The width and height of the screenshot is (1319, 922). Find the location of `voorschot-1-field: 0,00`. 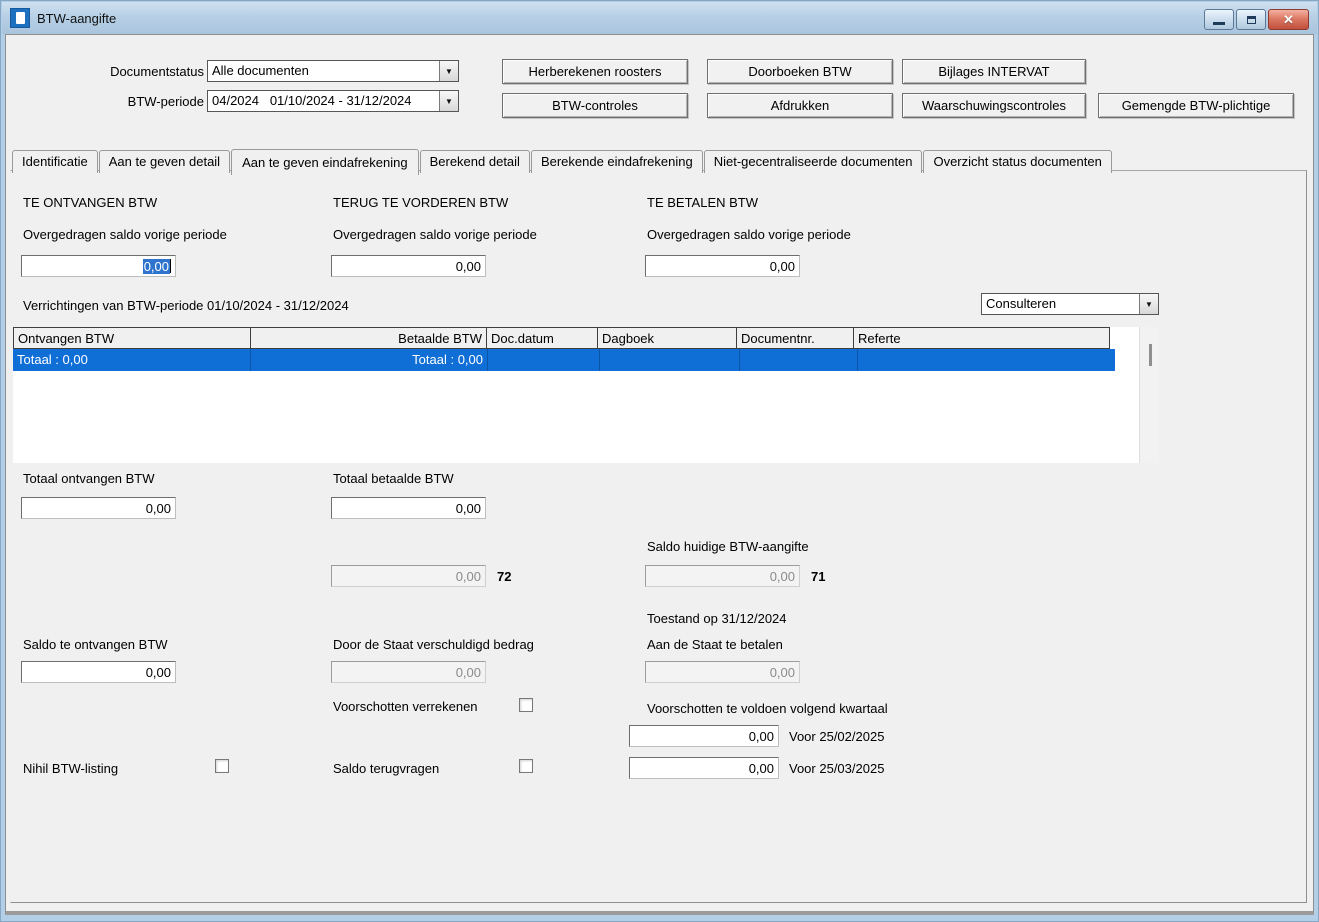

voorschot-1-field: 0,00 is located at coordinates (704, 736).